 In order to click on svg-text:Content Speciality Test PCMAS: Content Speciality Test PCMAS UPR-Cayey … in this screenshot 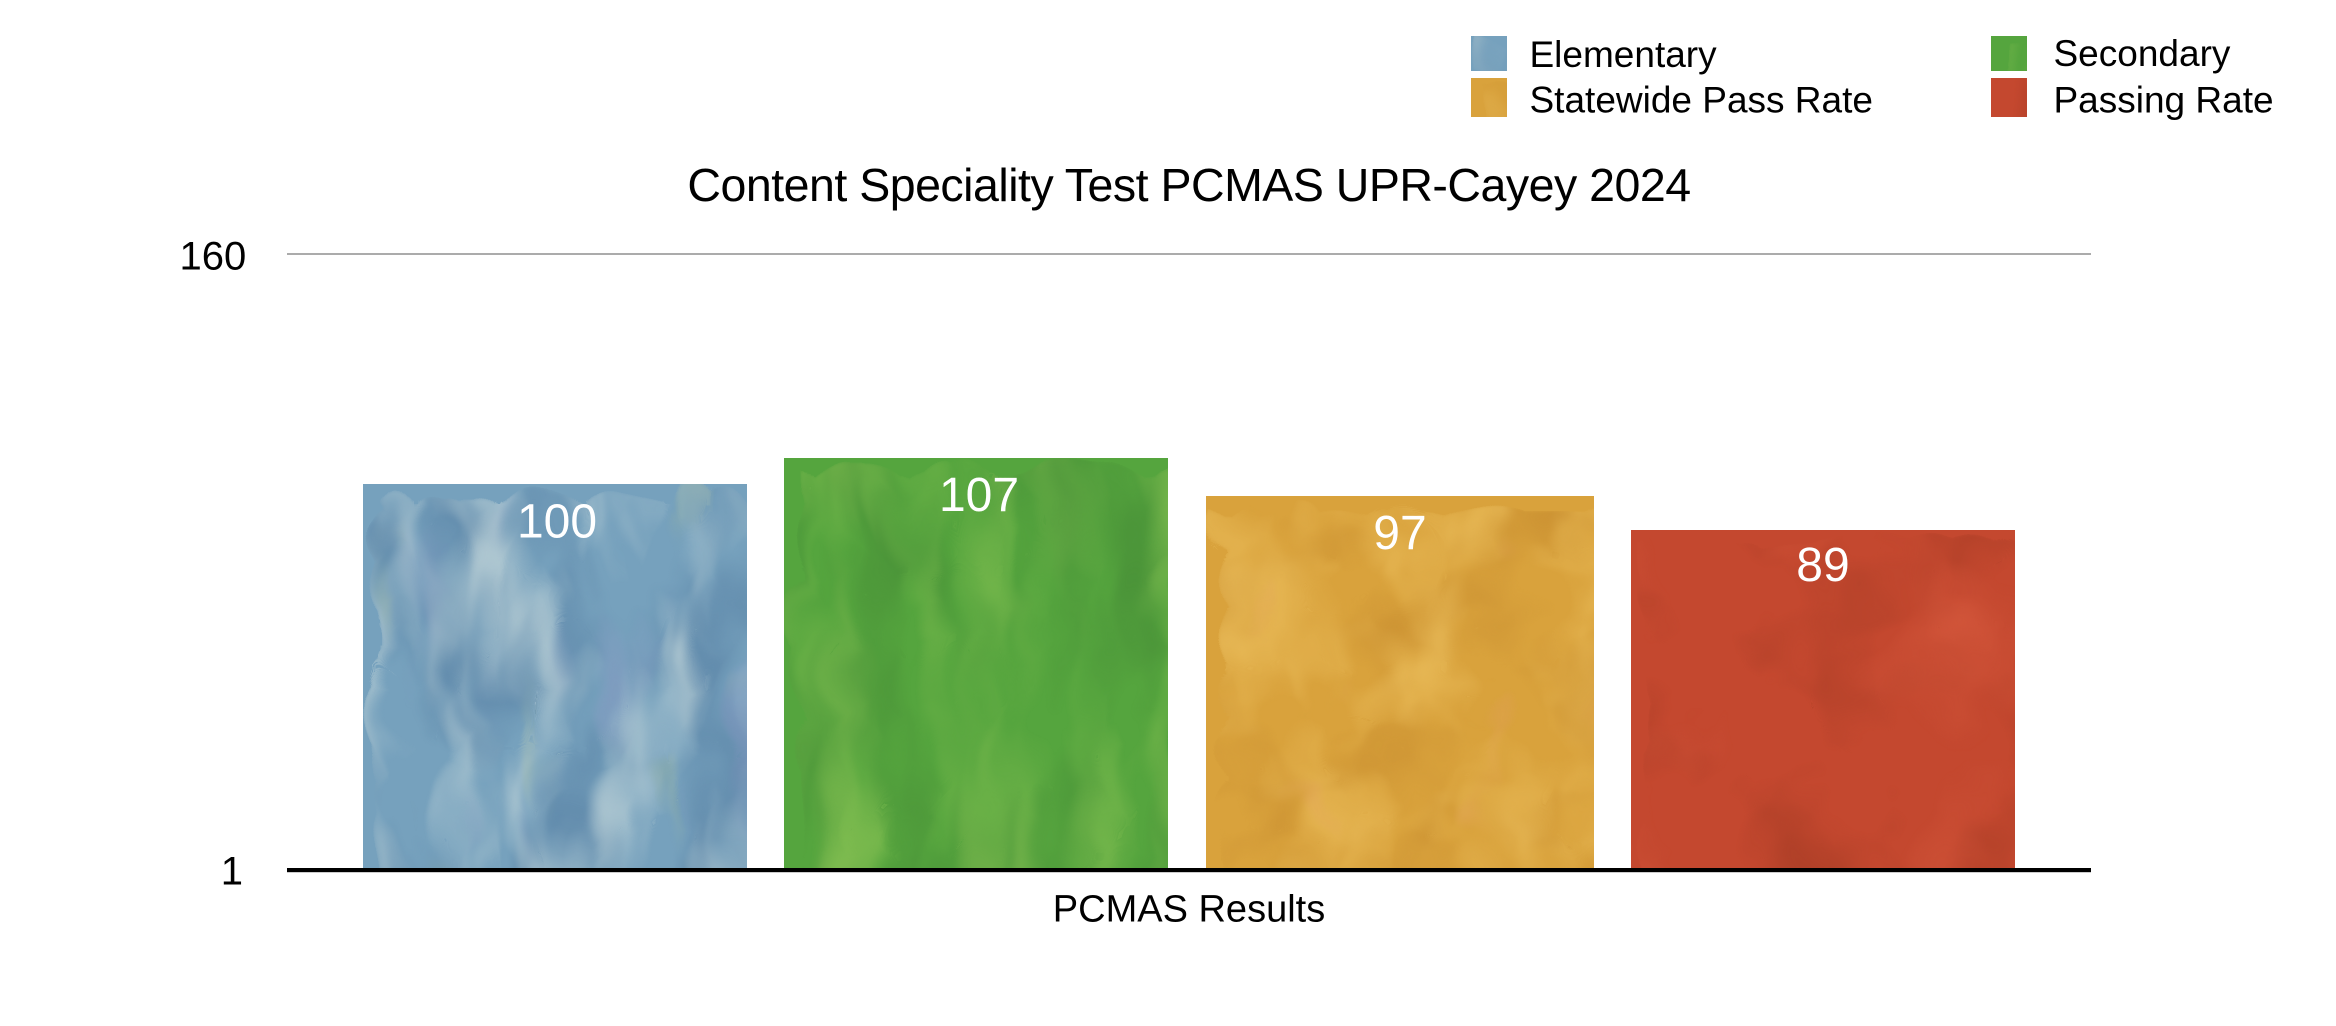, I will do `click(1188, 185)`.